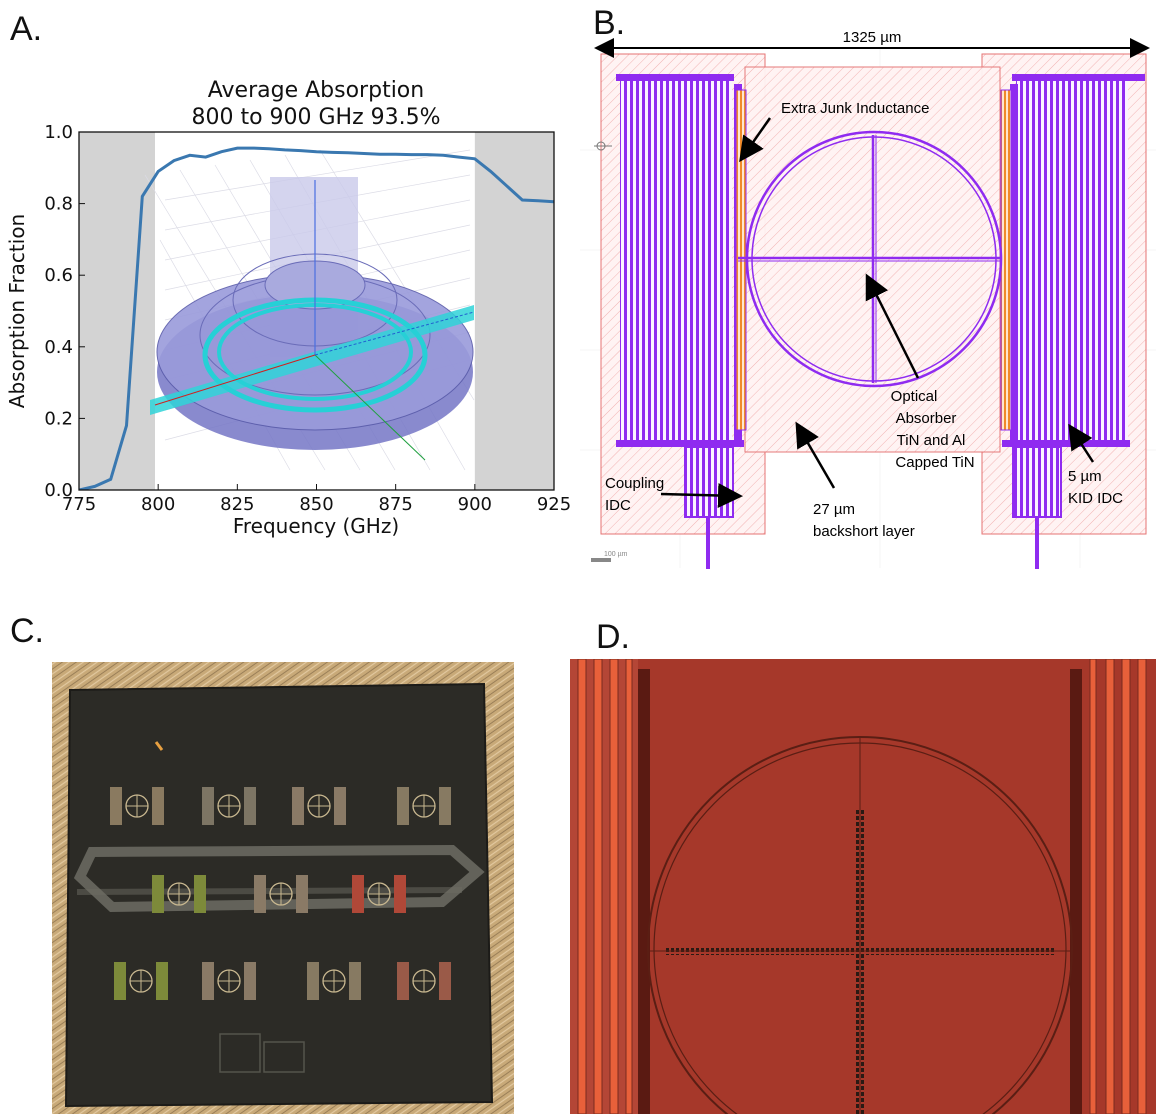  What do you see at coordinates (58, 418) in the screenshot?
I see `y-tick-label: 0.2` at bounding box center [58, 418].